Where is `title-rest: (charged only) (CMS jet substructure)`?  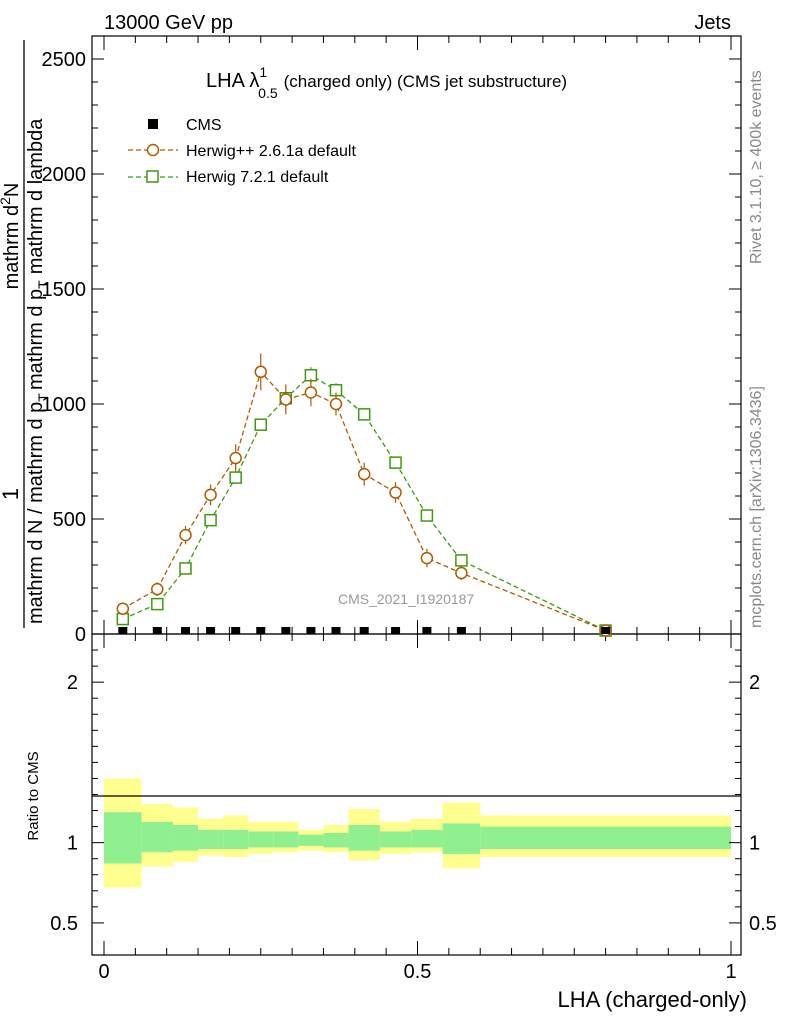 title-rest: (charged only) (CMS jet substructure) is located at coordinates (425, 81).